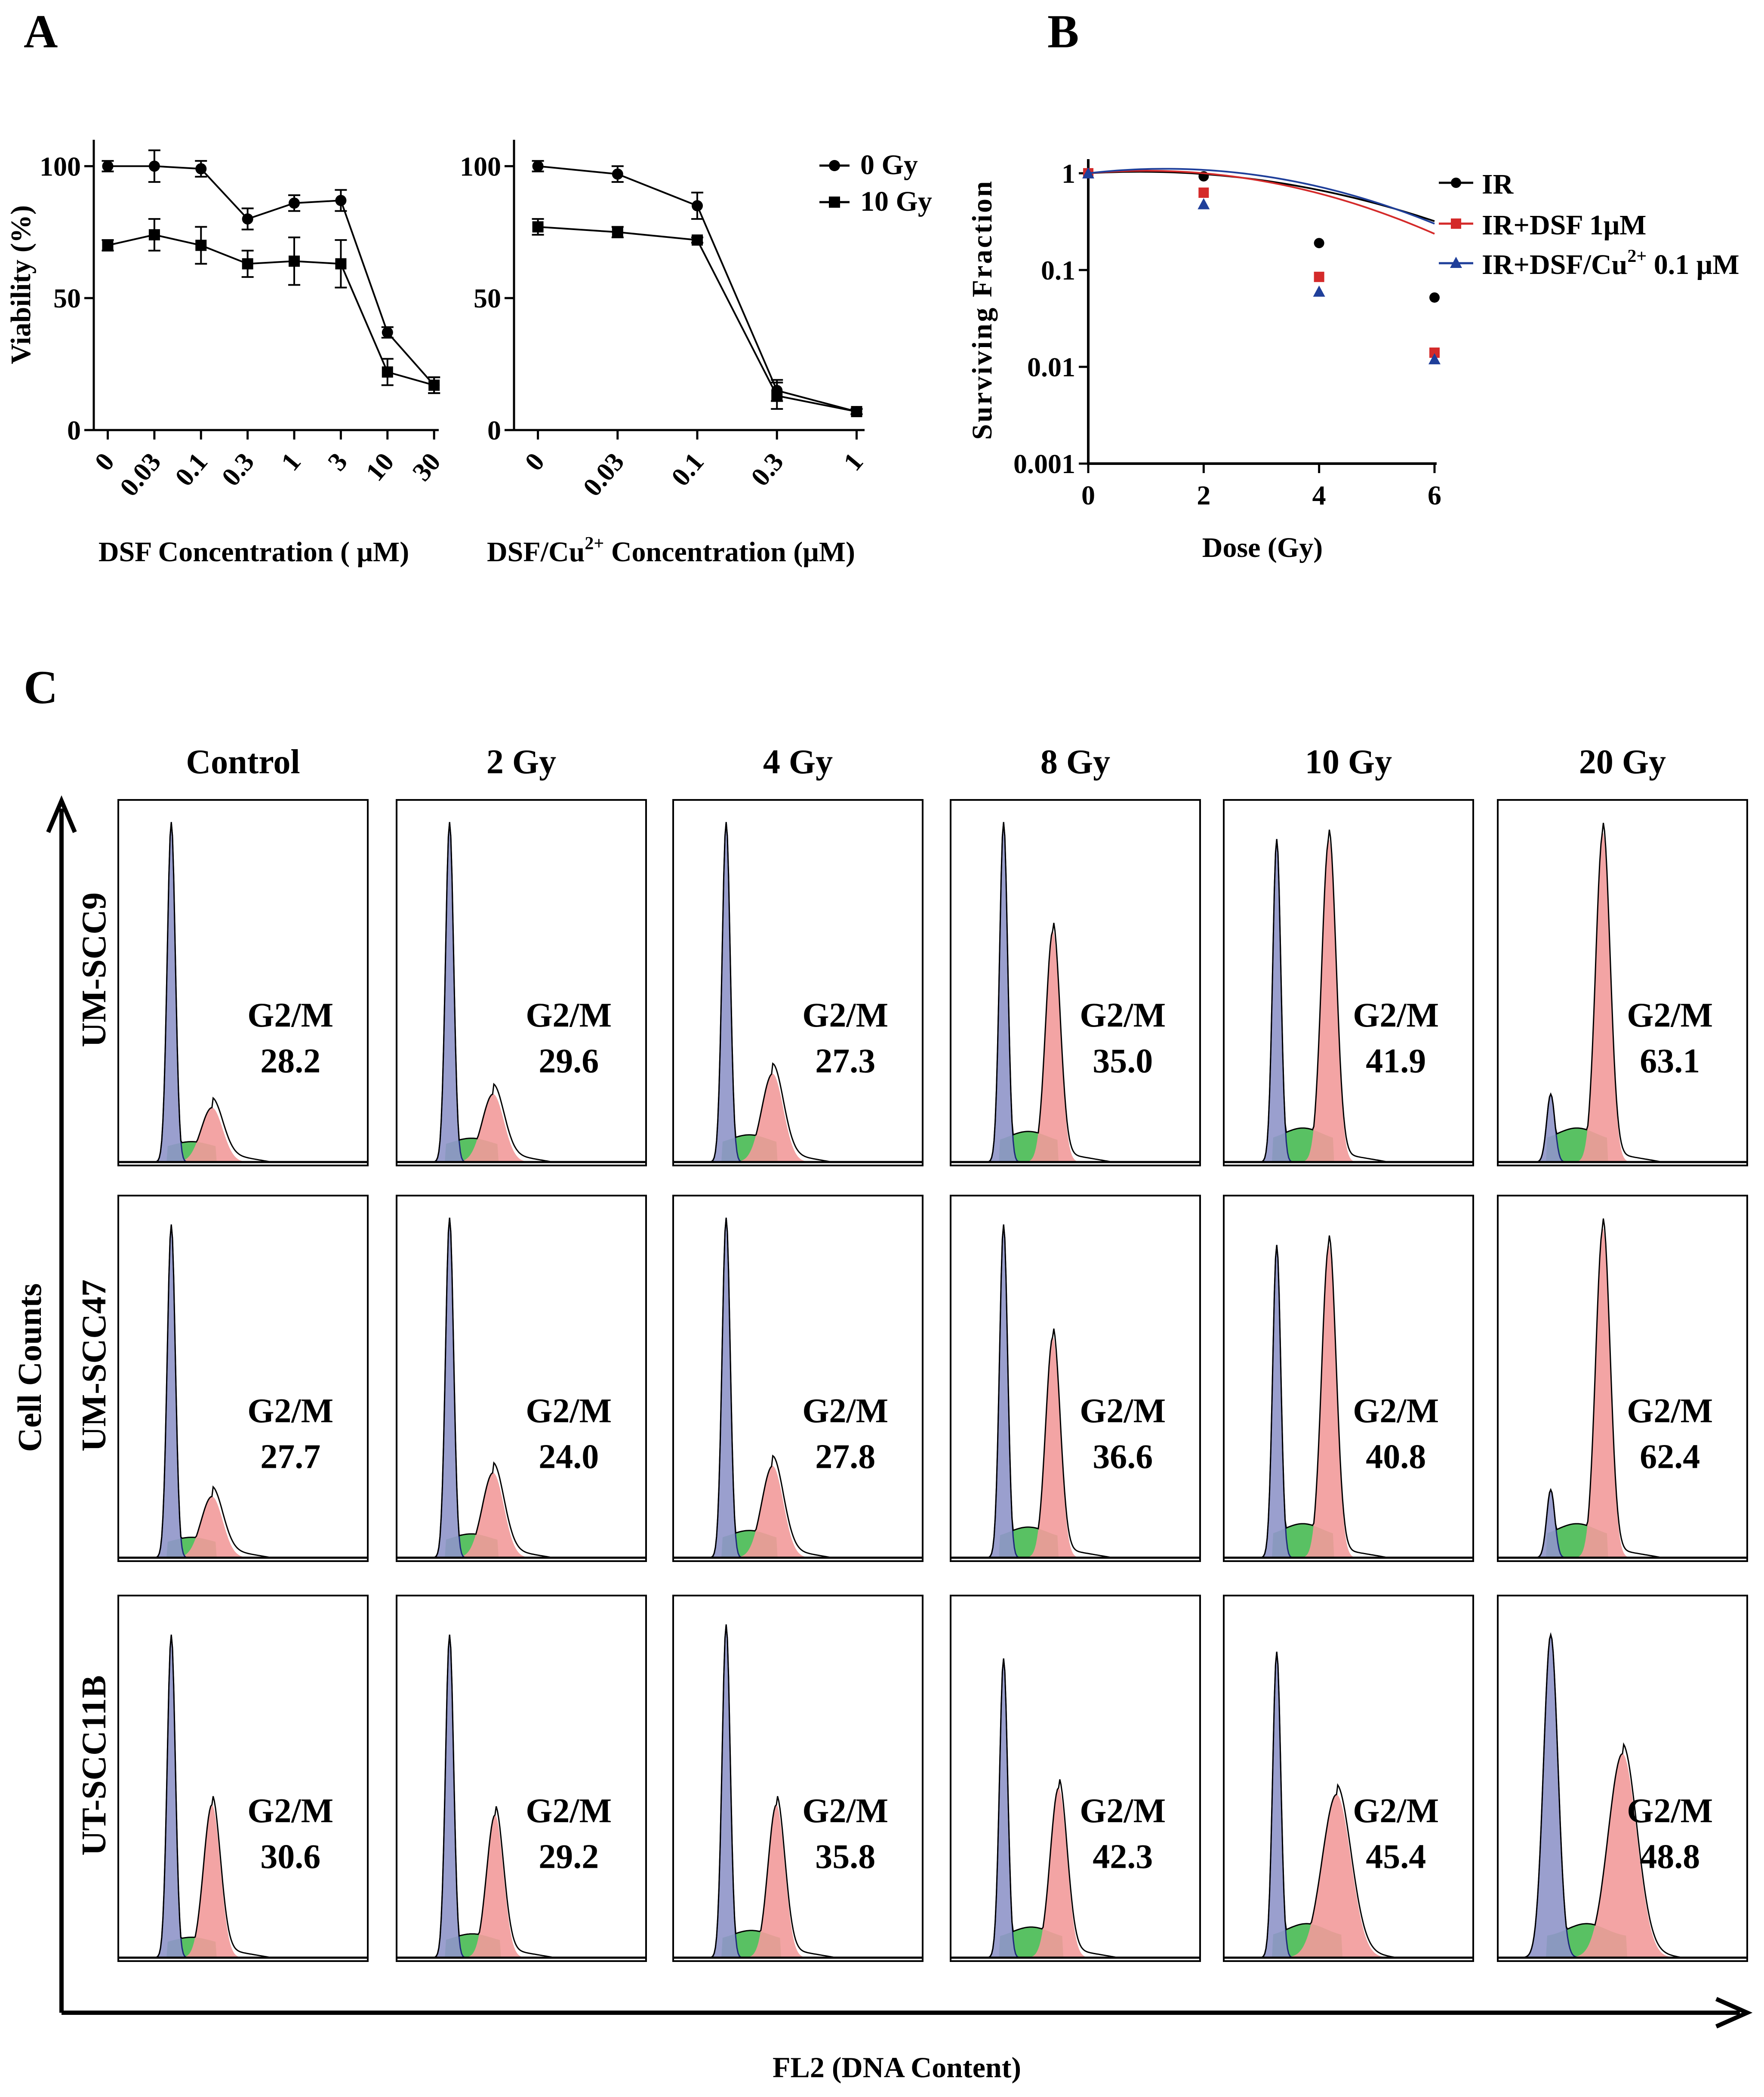 Image resolution: width=1764 pixels, height=2097 pixels. I want to click on b-xtick-label: 2, so click(1203, 495).